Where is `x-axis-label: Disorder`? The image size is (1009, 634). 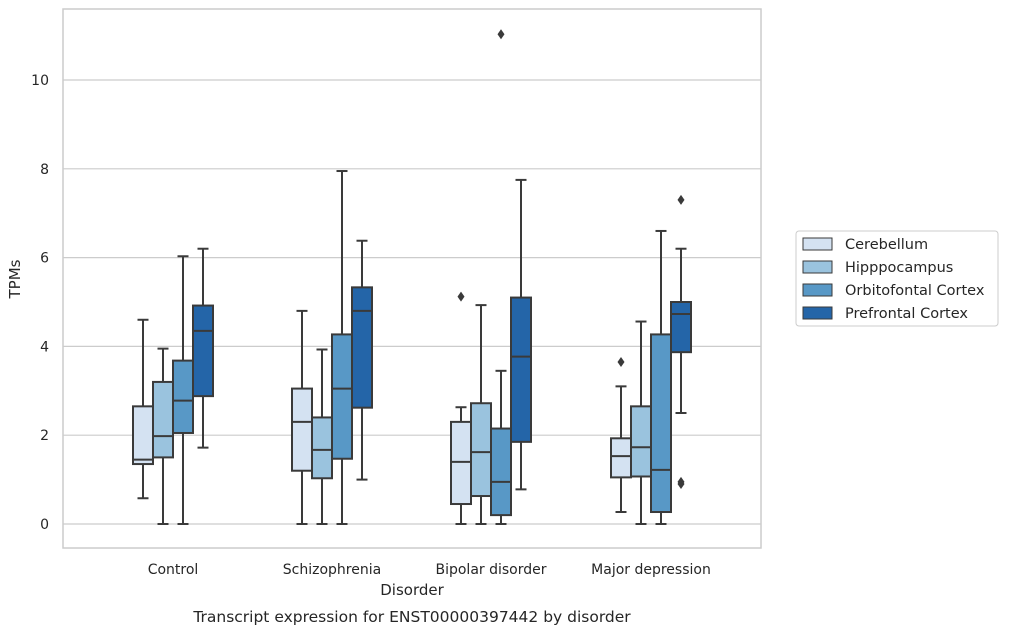 x-axis-label: Disorder is located at coordinates (412, 590).